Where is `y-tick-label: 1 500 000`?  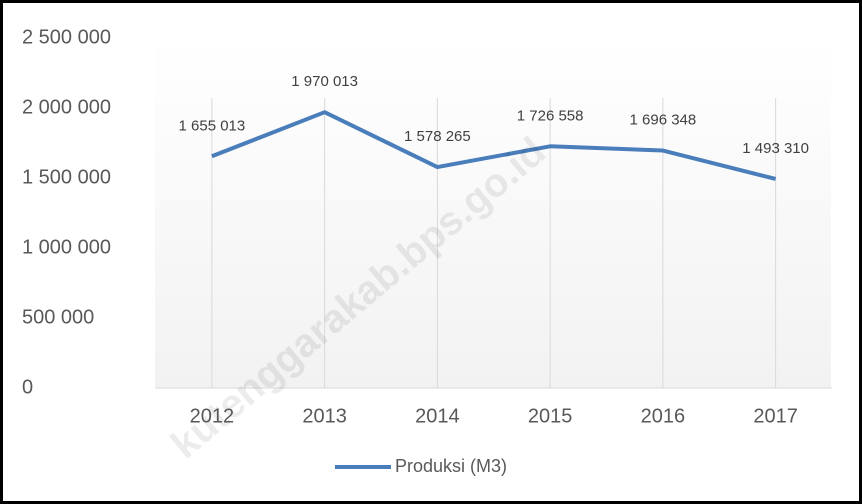 y-tick-label: 1 500 000 is located at coordinates (66, 177).